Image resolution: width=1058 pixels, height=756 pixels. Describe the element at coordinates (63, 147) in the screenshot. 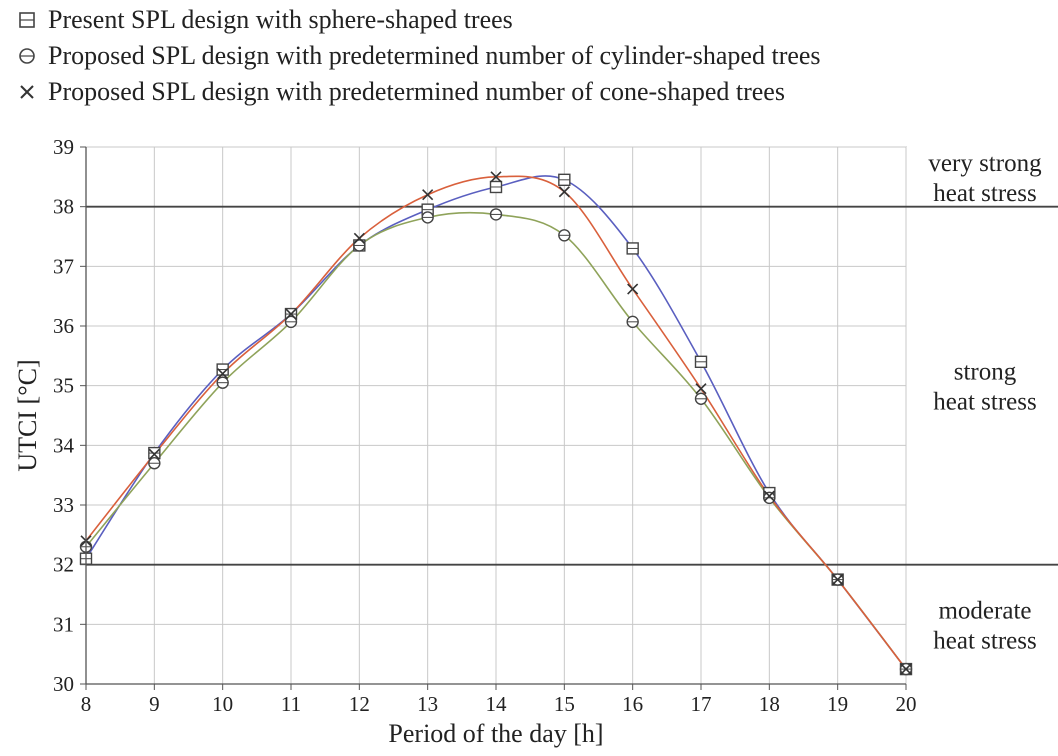

I see `y-tick-label: 39` at that location.